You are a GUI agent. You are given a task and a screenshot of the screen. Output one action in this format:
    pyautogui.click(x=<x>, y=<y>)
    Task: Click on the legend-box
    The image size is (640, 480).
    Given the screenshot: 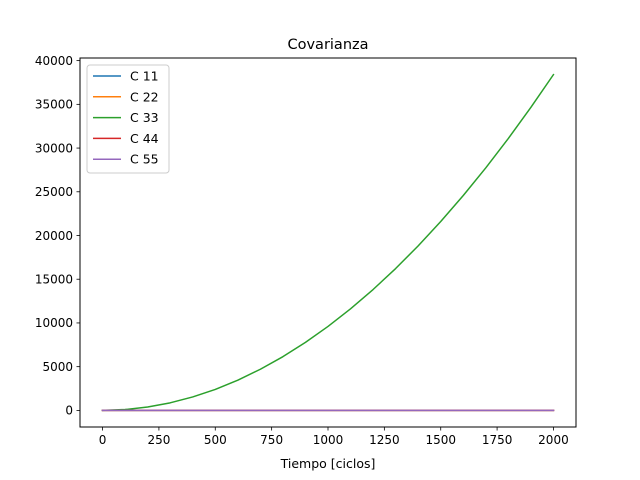 What is the action you would take?
    pyautogui.click(x=128, y=119)
    